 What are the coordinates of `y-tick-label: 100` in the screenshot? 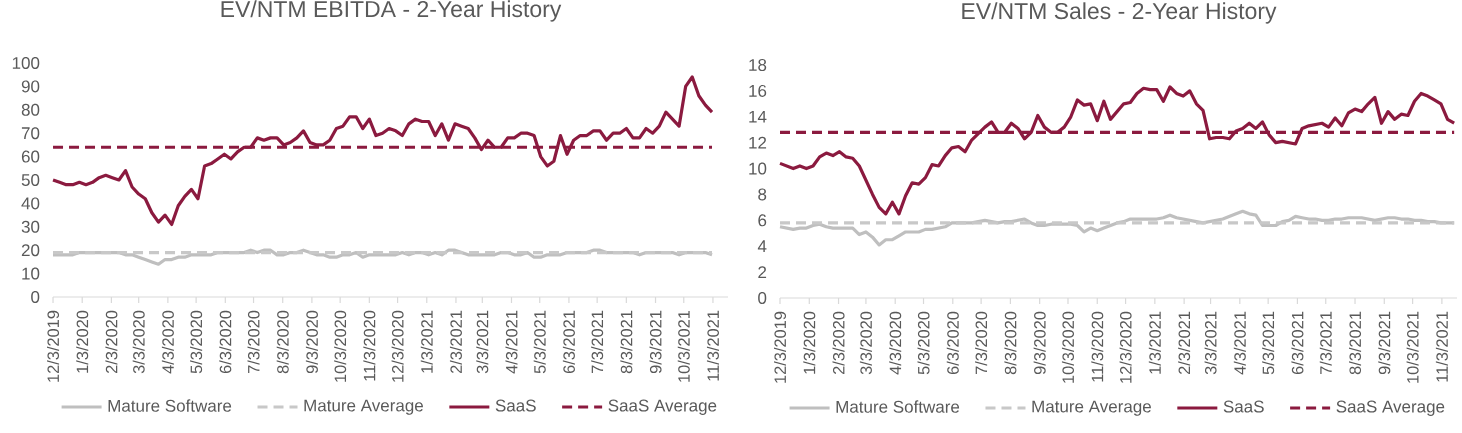 It's located at (26, 62).